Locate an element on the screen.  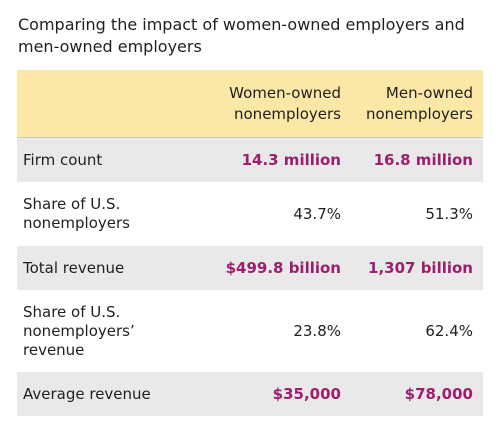
row-label: Firm count is located at coordinates (63, 159).